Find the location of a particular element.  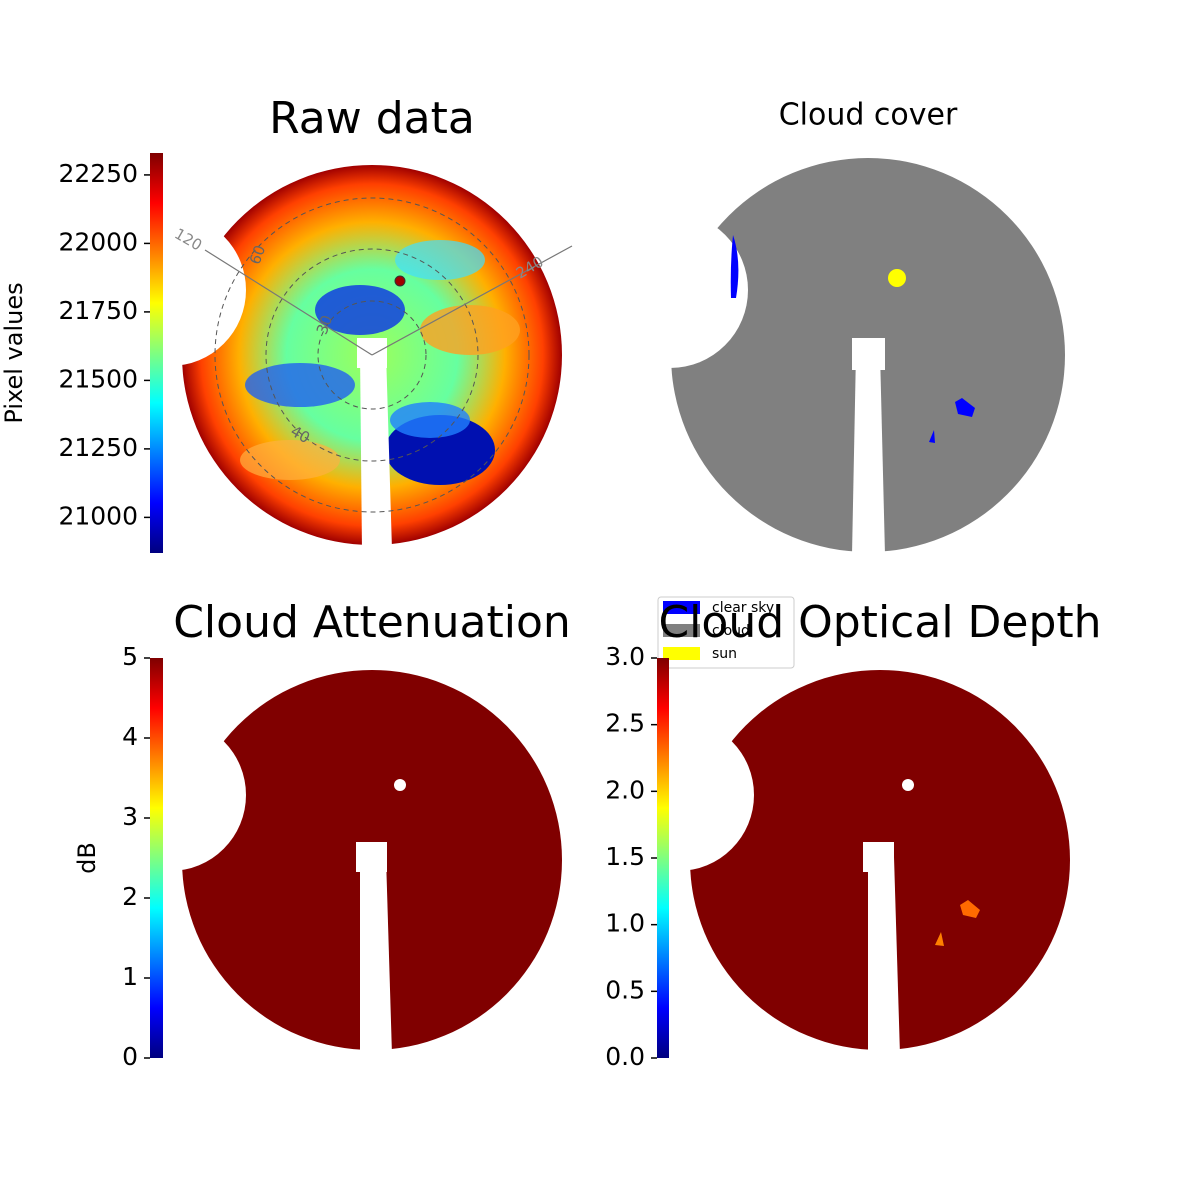

colorbar-tick-label: 0.0 is located at coordinates (625, 1056).